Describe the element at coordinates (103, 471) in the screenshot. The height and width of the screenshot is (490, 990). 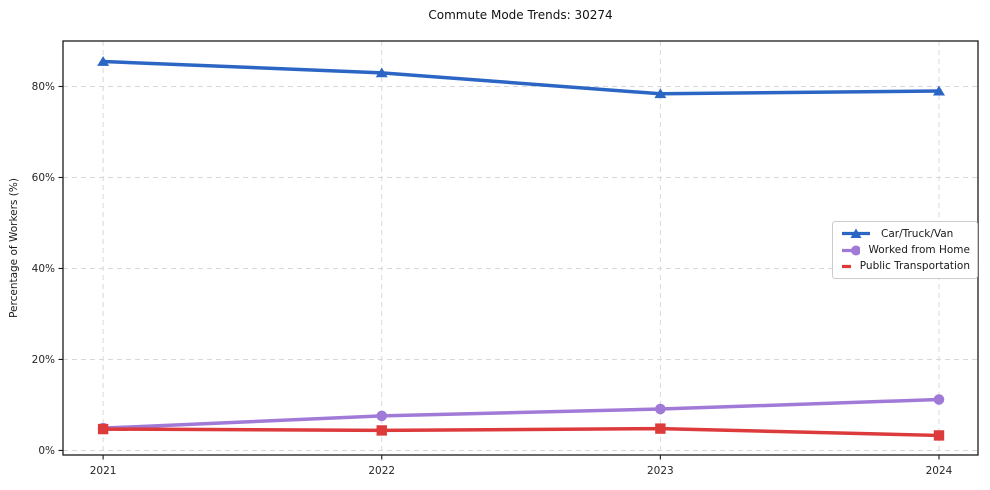
I see `x-tick-label: 2021` at that location.